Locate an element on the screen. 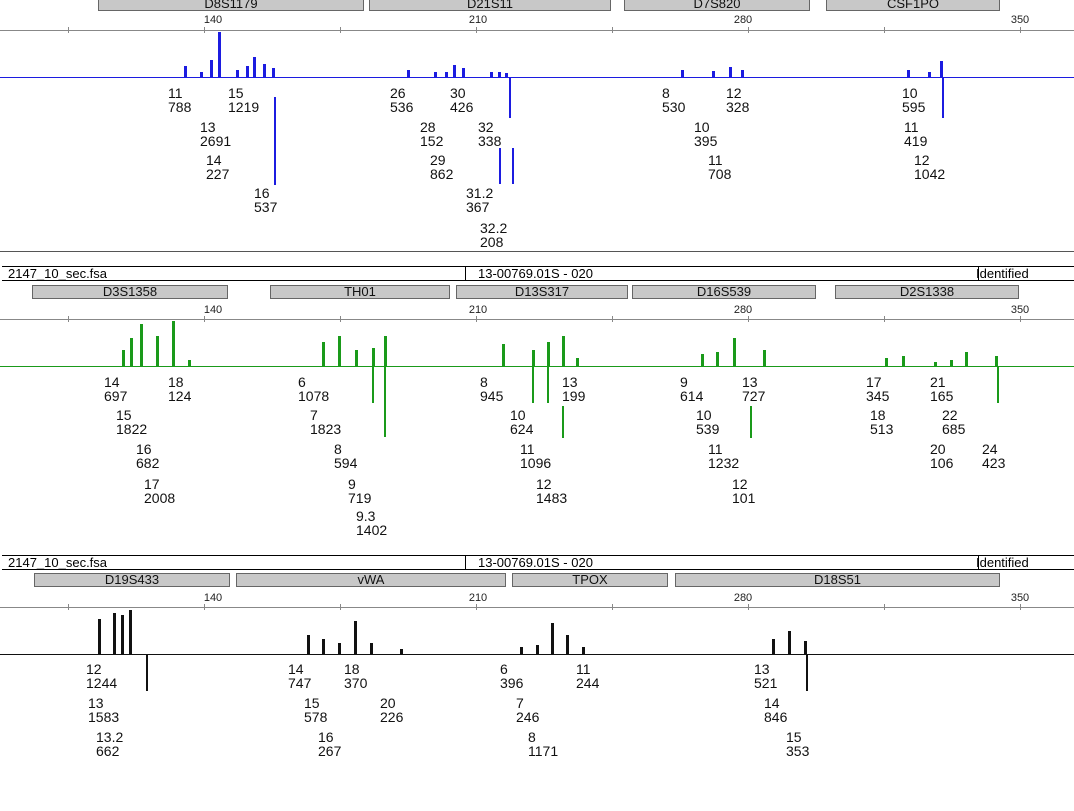  allele-call: 9.3 1402 is located at coordinates (371, 523).